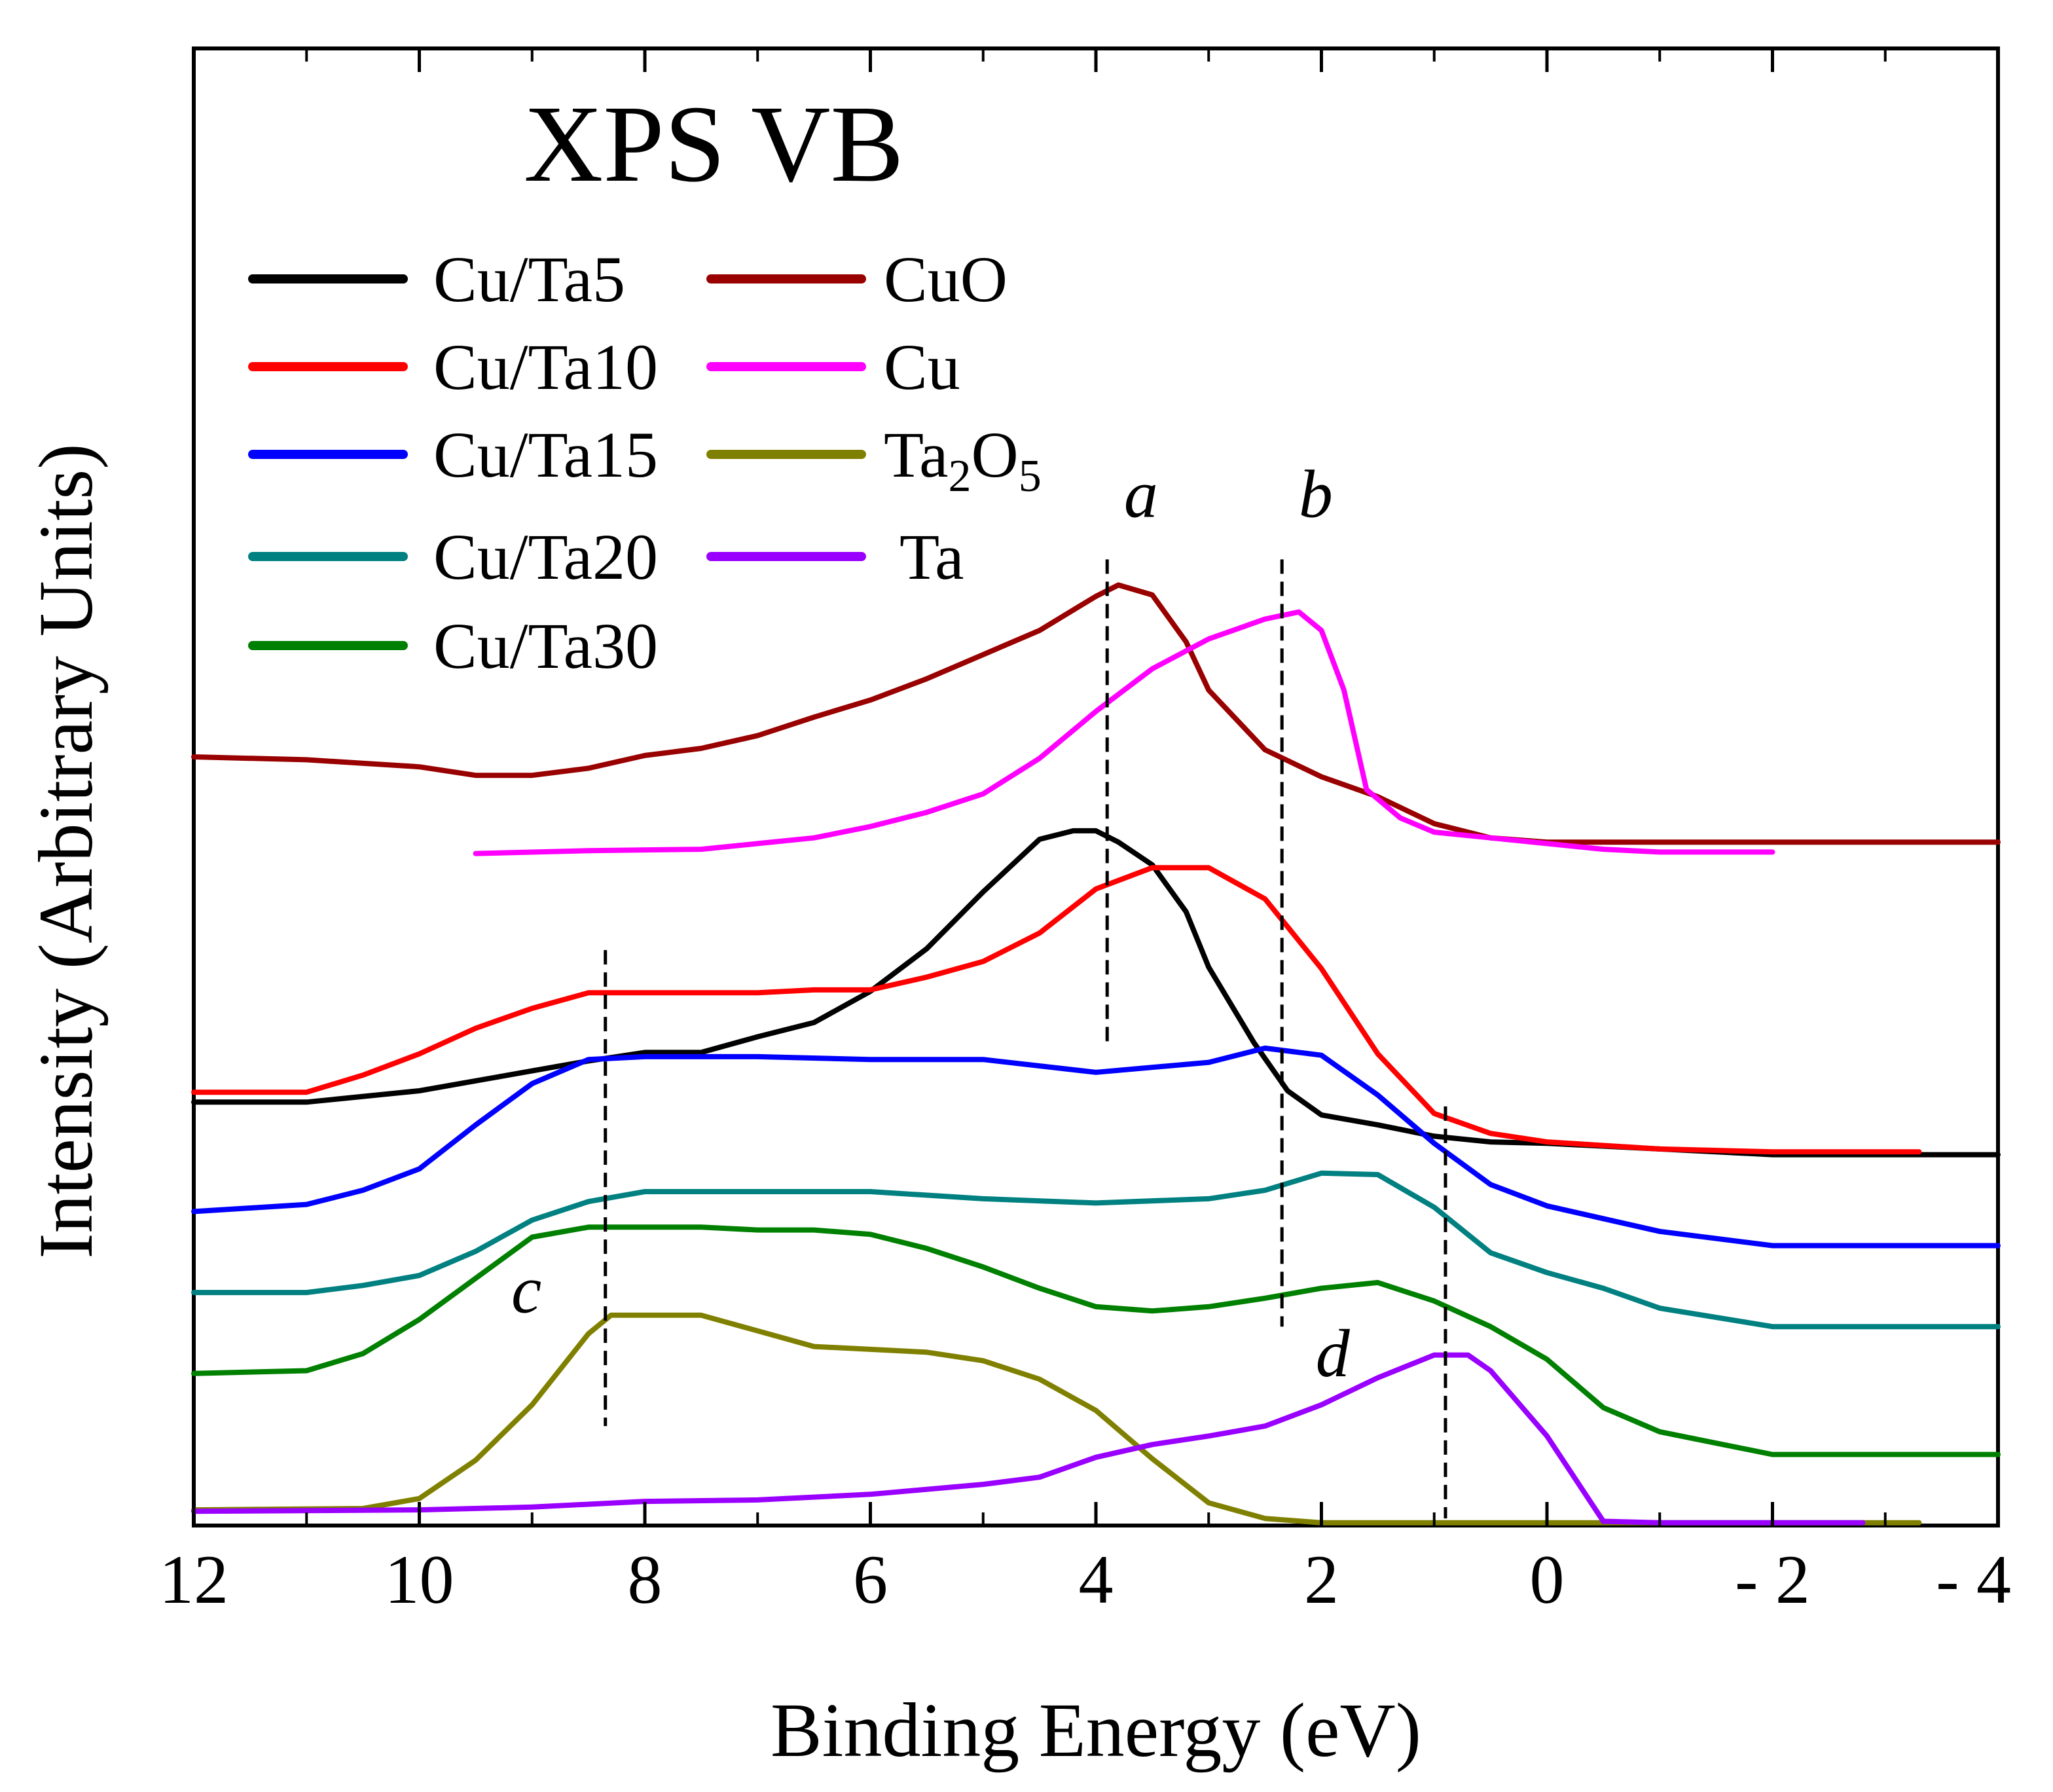 This screenshot has height=1792, width=2053. I want to click on series-line-cu-ta20, so click(1096, 1250).